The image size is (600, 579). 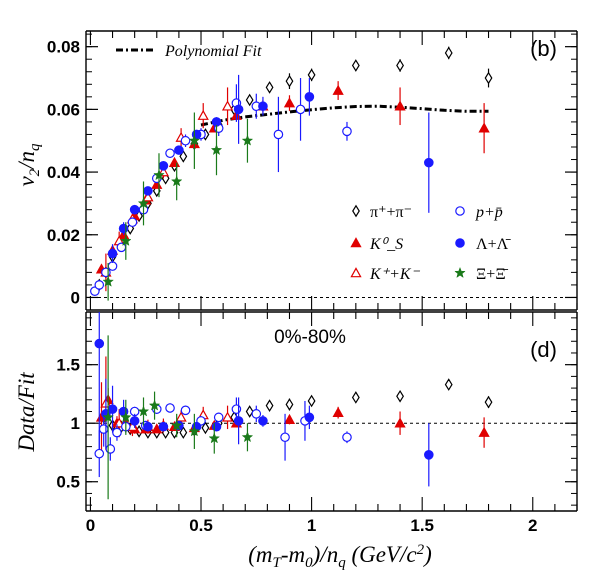 What do you see at coordinates (395, 274) in the screenshot?
I see `legend-label: K⁺+K⁻` at bounding box center [395, 274].